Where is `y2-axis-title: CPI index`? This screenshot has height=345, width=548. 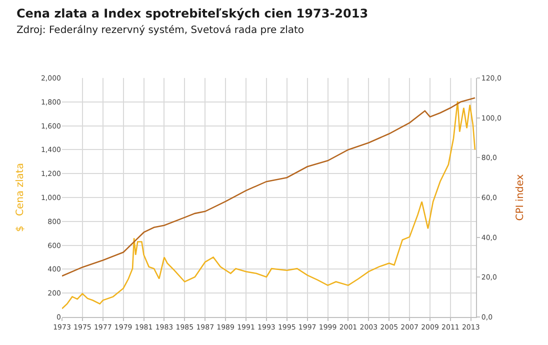 y2-axis-title: CPI index is located at coordinates (520, 197).